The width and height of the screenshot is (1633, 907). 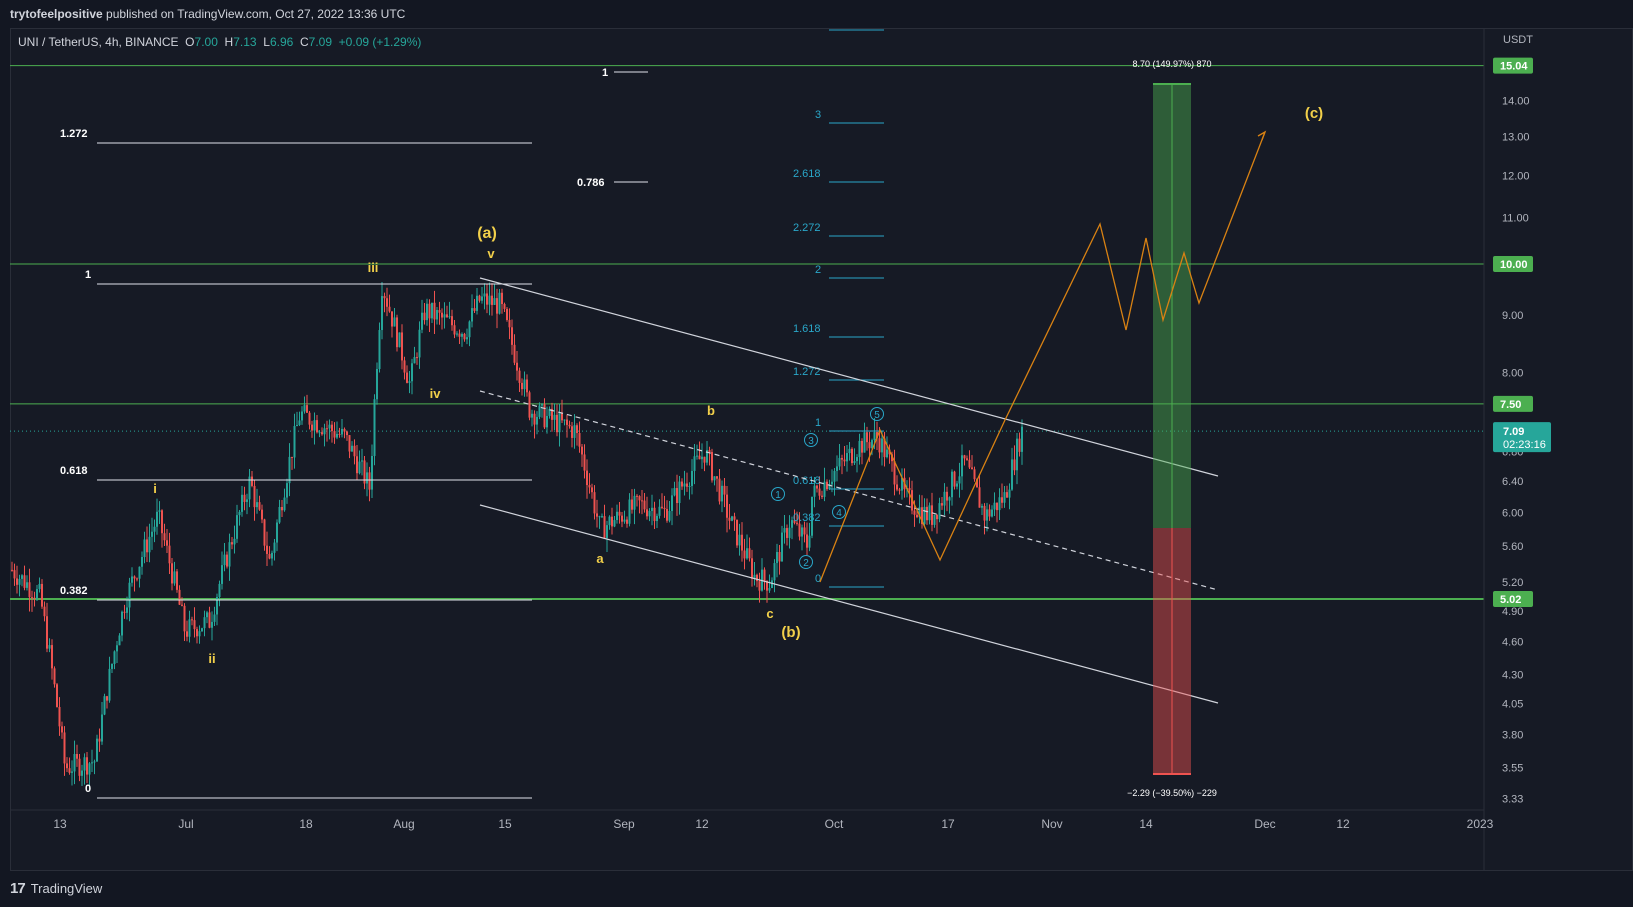 I want to click on wave-circle-label: 4, so click(x=839, y=513).